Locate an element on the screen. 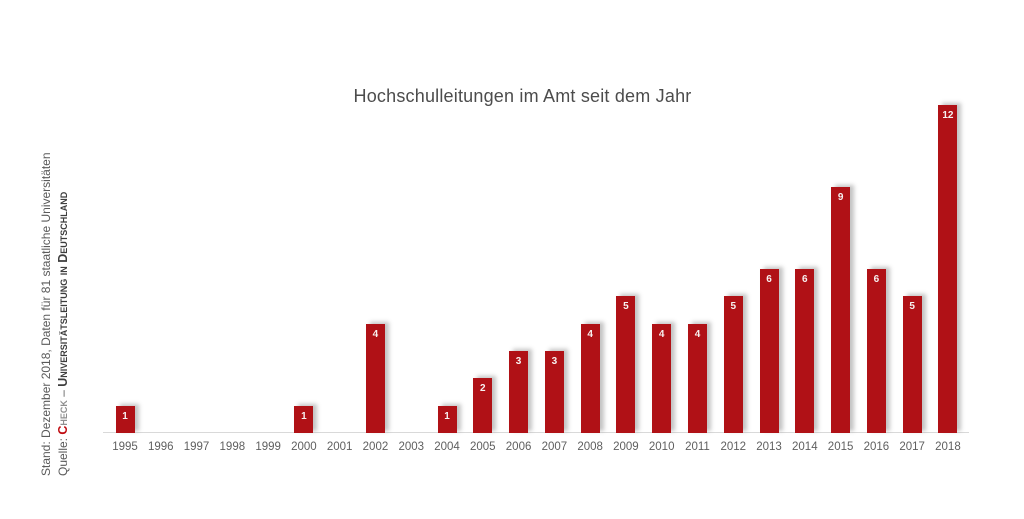 This screenshot has width=1024, height=519. x-tick-label-2003: 2003 is located at coordinates (411, 447).